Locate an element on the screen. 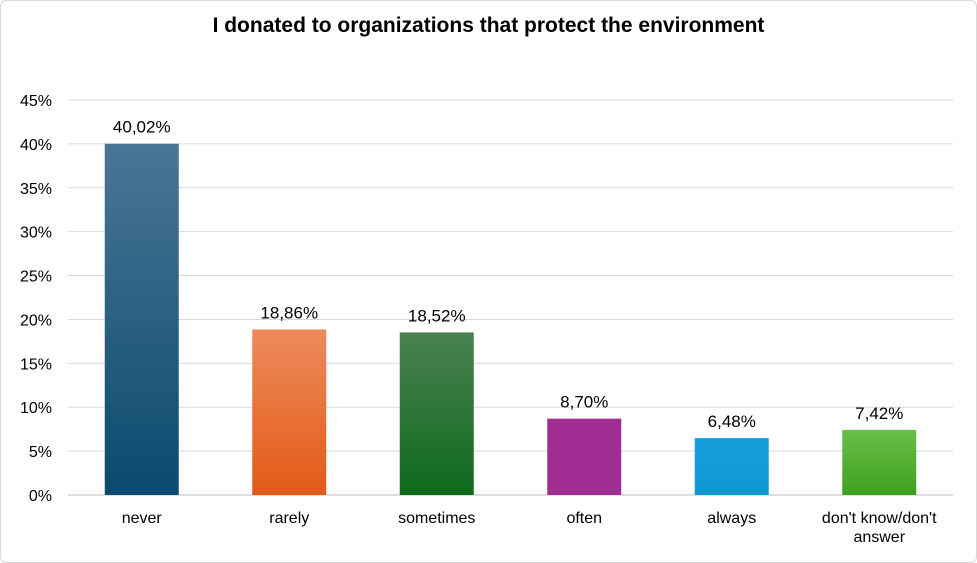 The height and width of the screenshot is (563, 977). y-tick-label: 25% is located at coordinates (36, 277).